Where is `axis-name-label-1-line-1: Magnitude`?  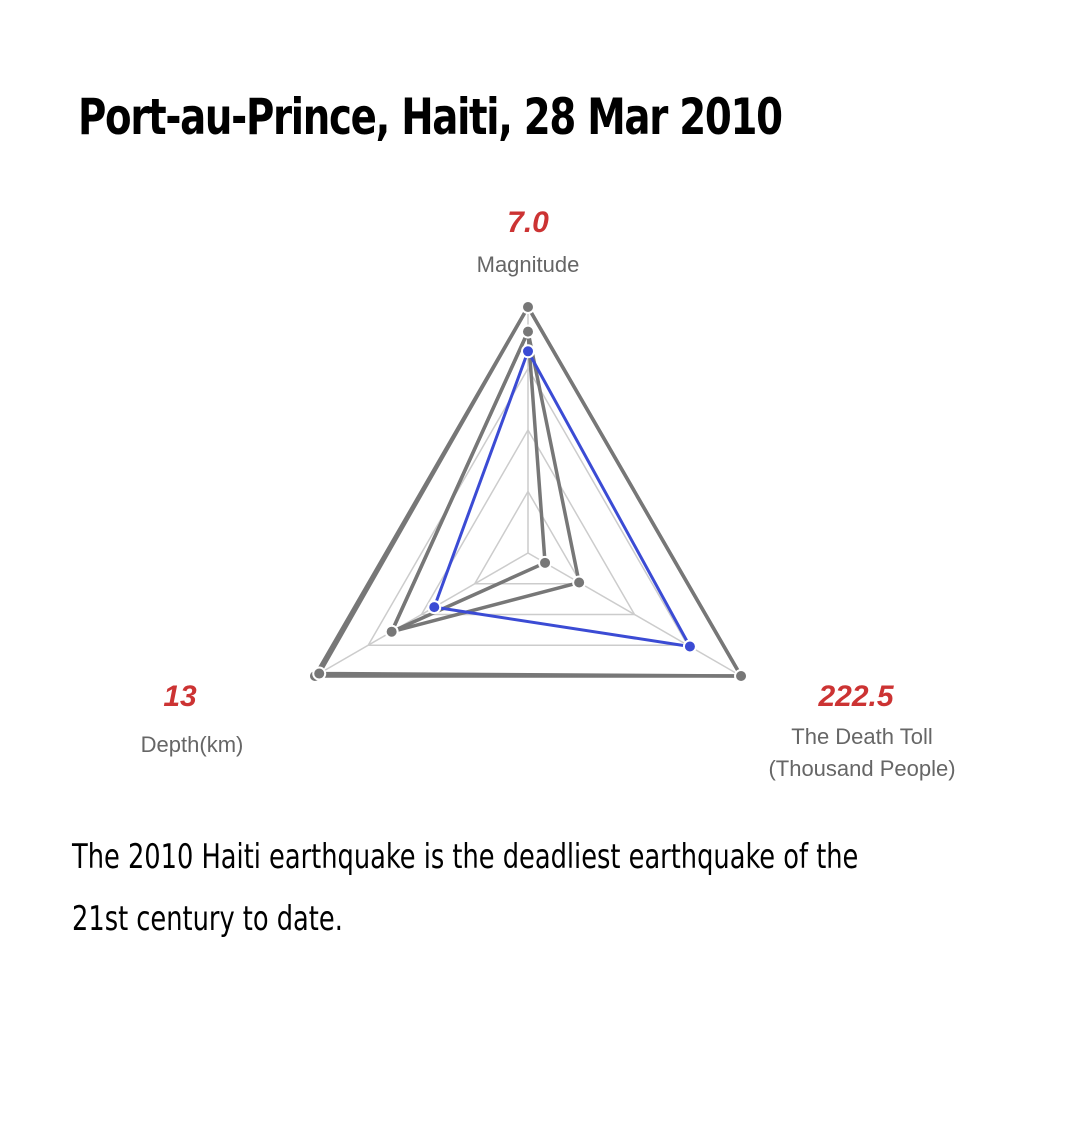
axis-name-label-1-line-1: Magnitude is located at coordinates (528, 264).